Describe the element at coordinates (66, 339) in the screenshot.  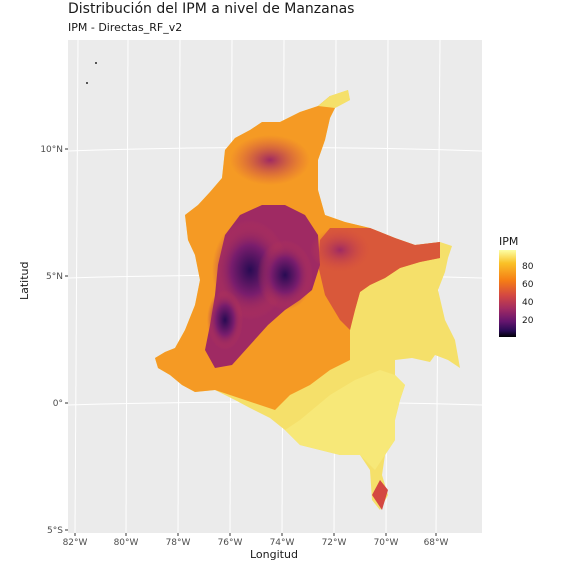
I see `y-tick-marks` at that location.